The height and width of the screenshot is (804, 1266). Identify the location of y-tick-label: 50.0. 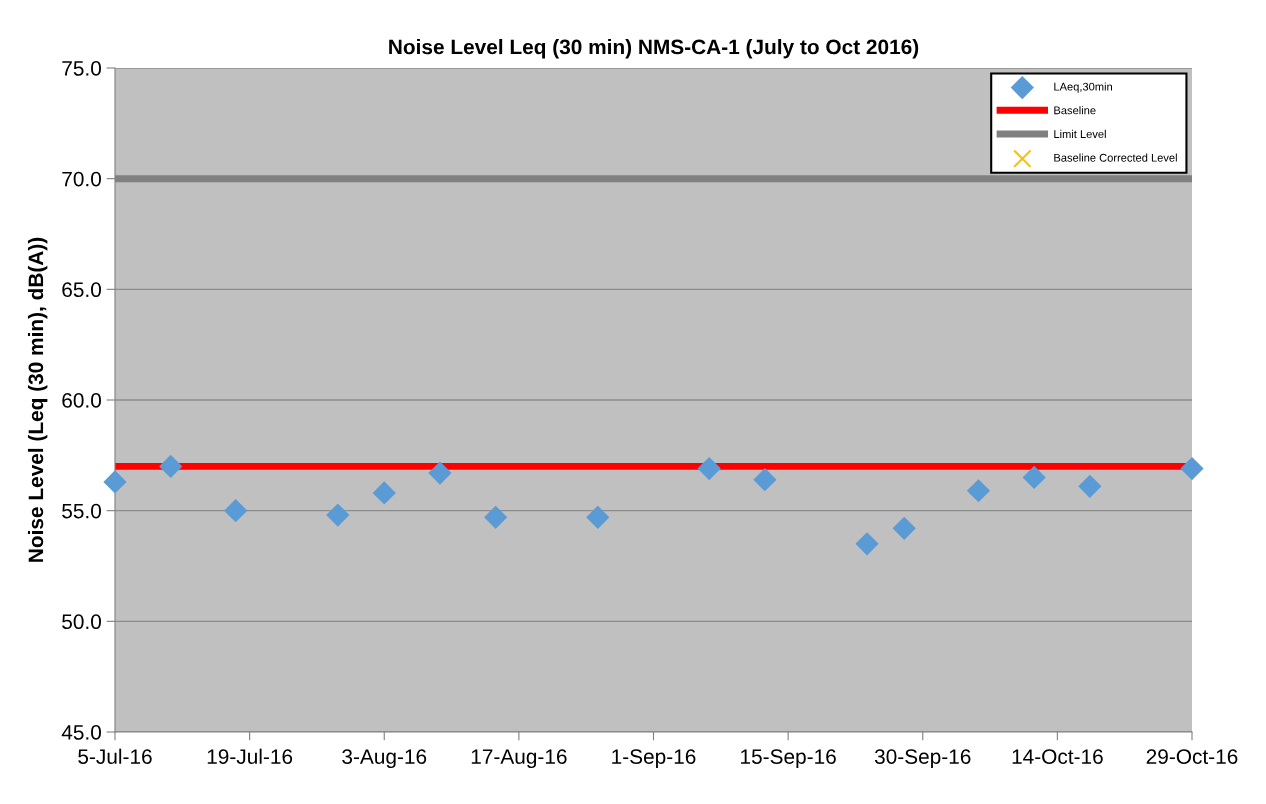
(81, 622).